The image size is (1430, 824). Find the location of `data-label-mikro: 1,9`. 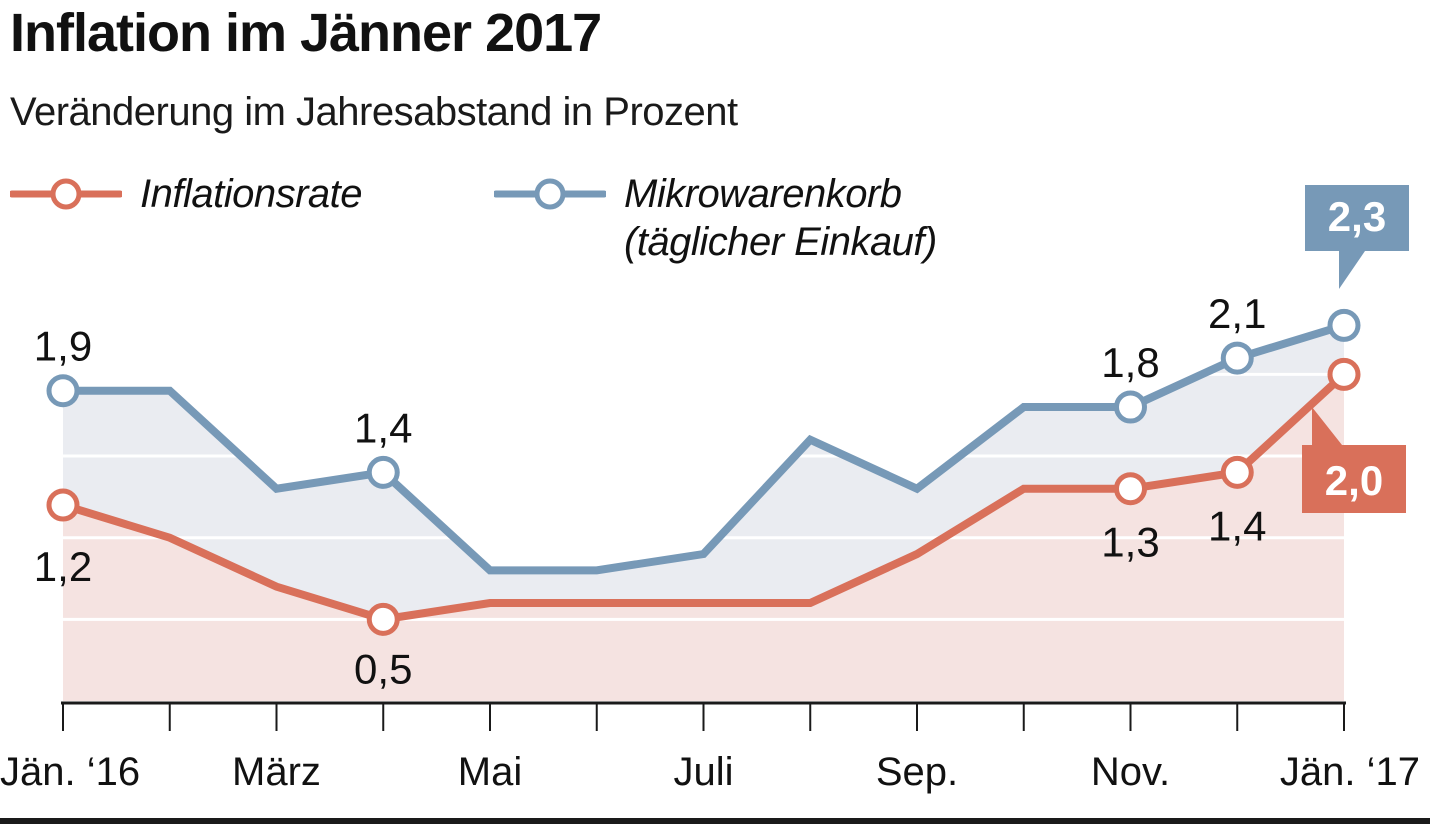

data-label-mikro: 1,9 is located at coordinates (63, 346).